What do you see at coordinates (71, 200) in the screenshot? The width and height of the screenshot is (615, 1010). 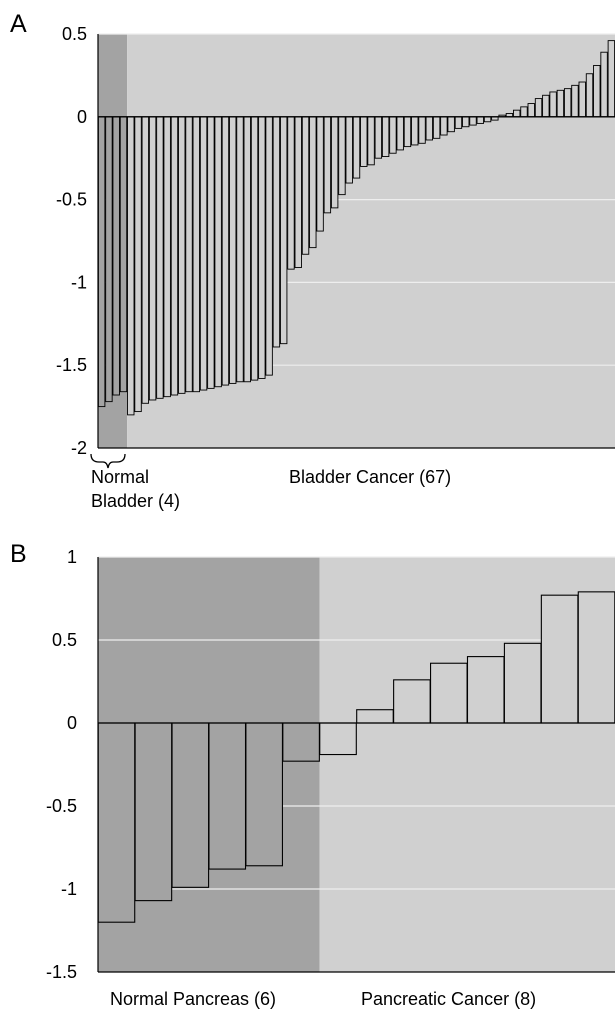 I see `panel-a-y-tick-label: -0.5` at bounding box center [71, 200].